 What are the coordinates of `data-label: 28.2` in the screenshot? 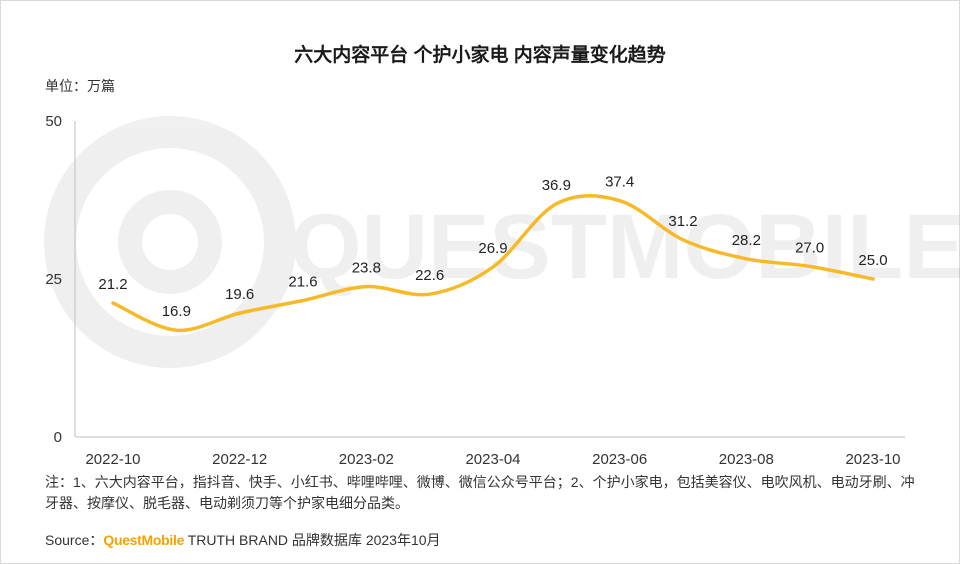 It's located at (746, 240).